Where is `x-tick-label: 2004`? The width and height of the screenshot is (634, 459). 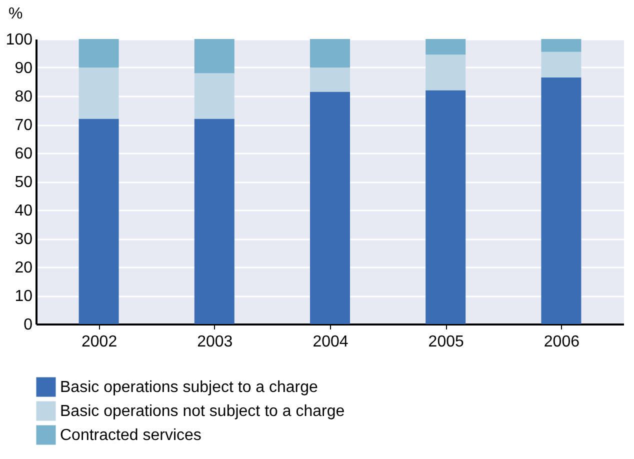
x-tick-label: 2004 is located at coordinates (330, 342).